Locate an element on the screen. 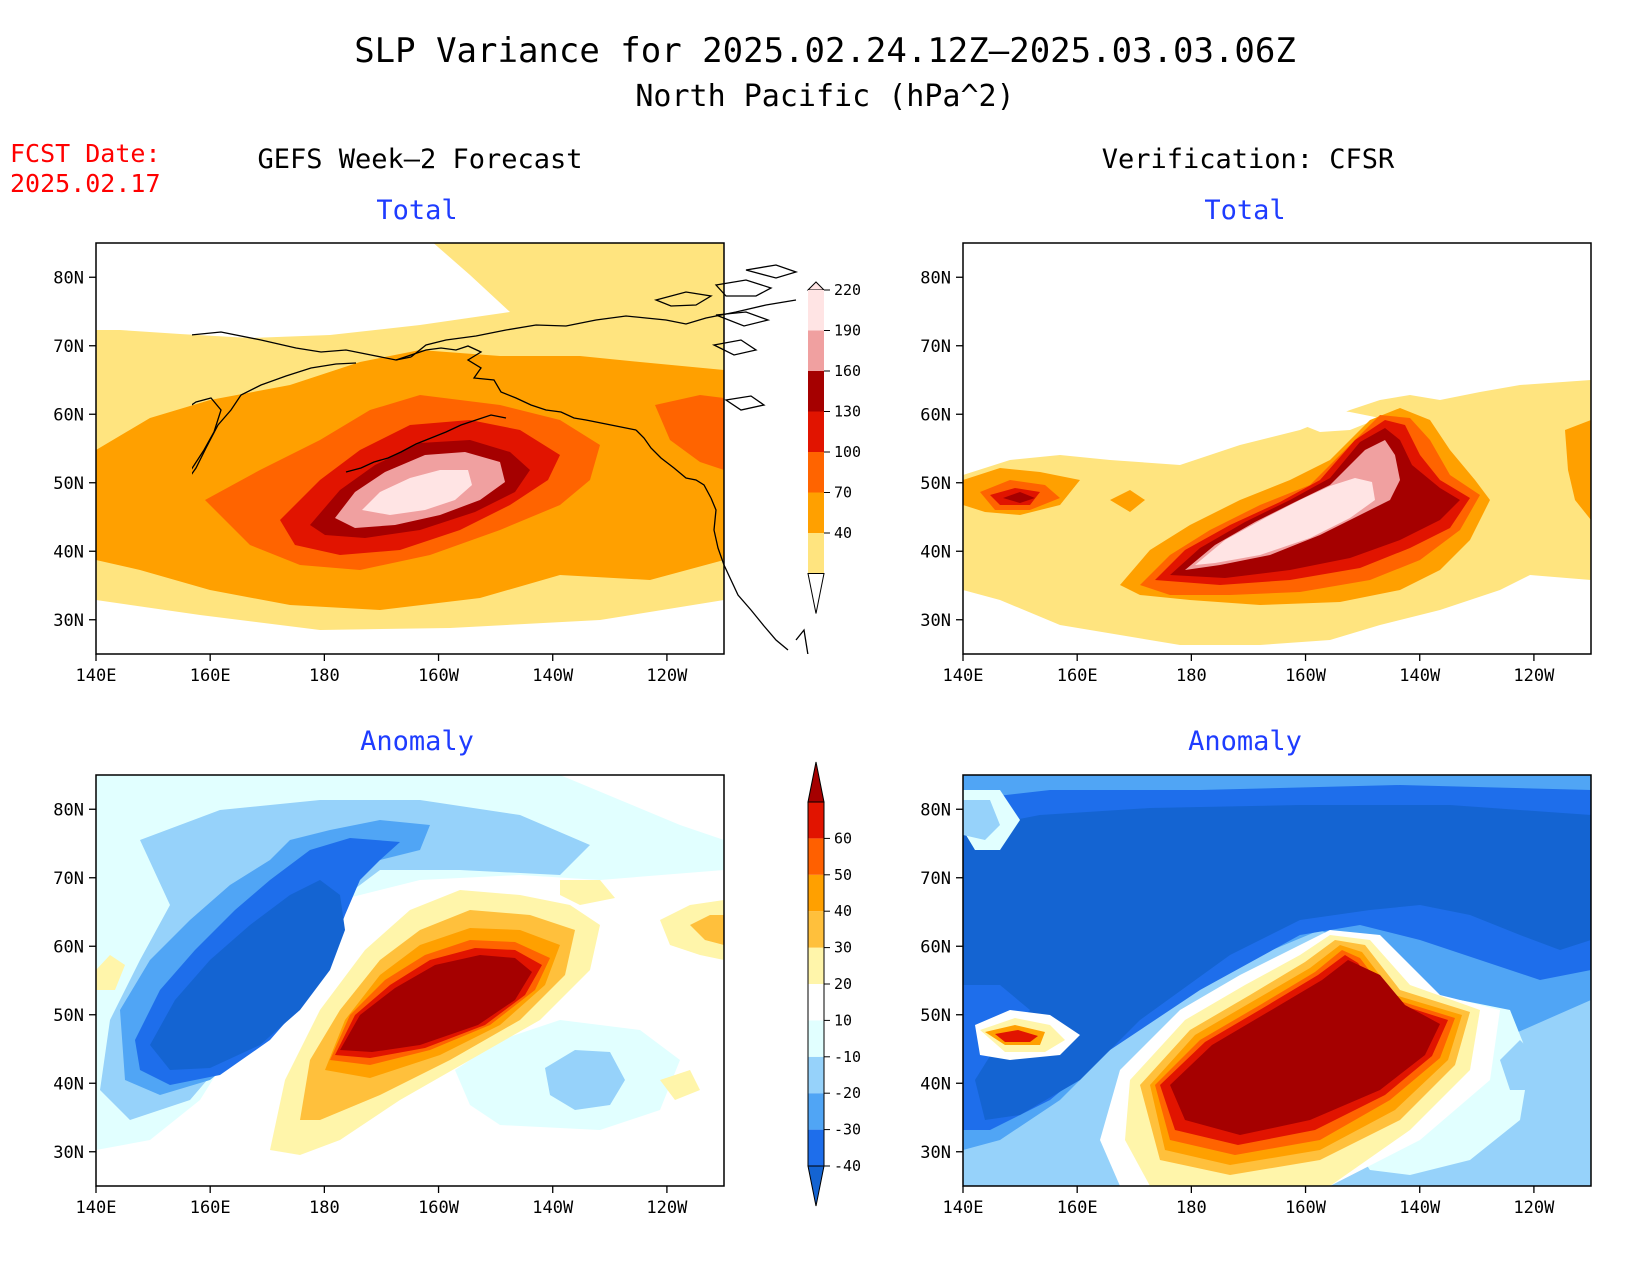  colorbar-anomaly-label: 30 is located at coordinates (843, 948).